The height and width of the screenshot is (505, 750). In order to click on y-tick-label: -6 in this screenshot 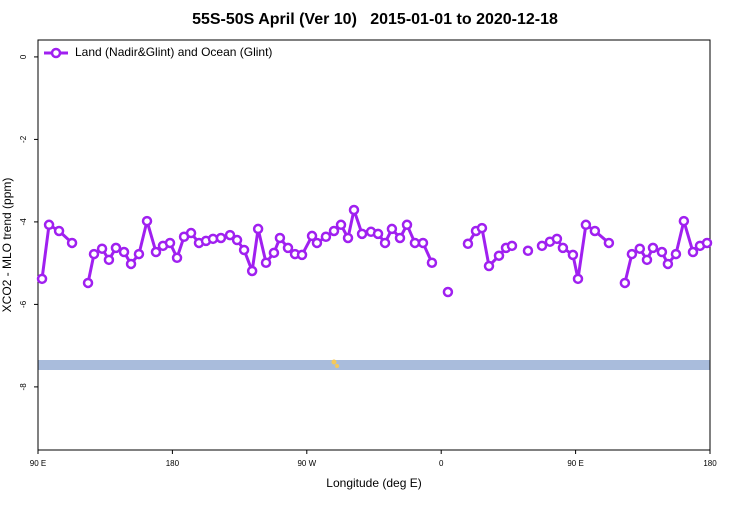, I will do `click(23, 304)`.